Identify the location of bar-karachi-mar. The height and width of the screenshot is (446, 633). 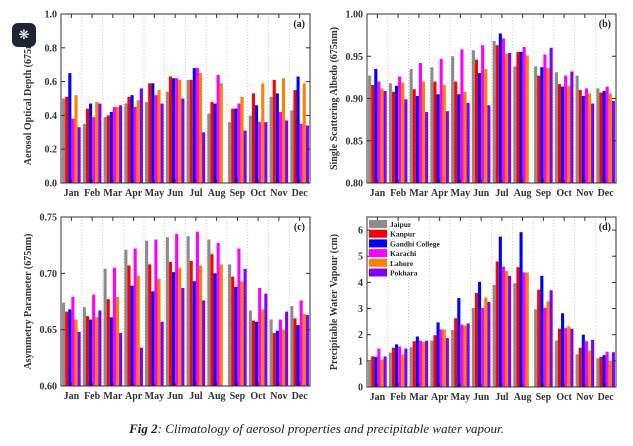
(420, 363).